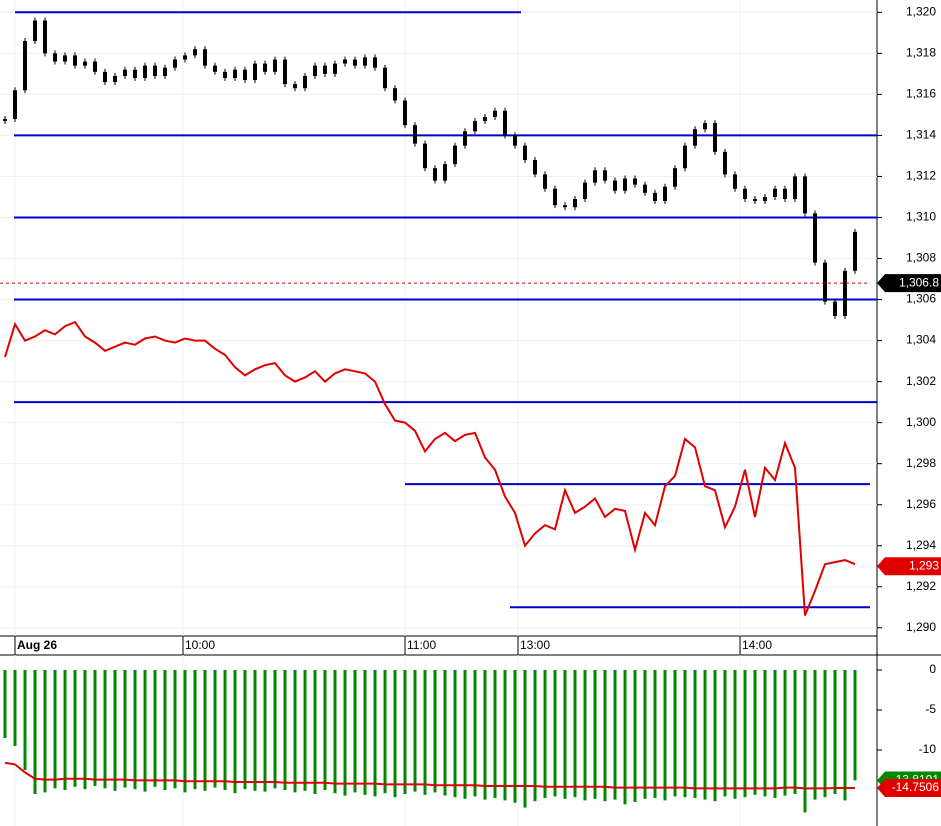  What do you see at coordinates (932, 669) in the screenshot?
I see `y-tick-label: 0` at bounding box center [932, 669].